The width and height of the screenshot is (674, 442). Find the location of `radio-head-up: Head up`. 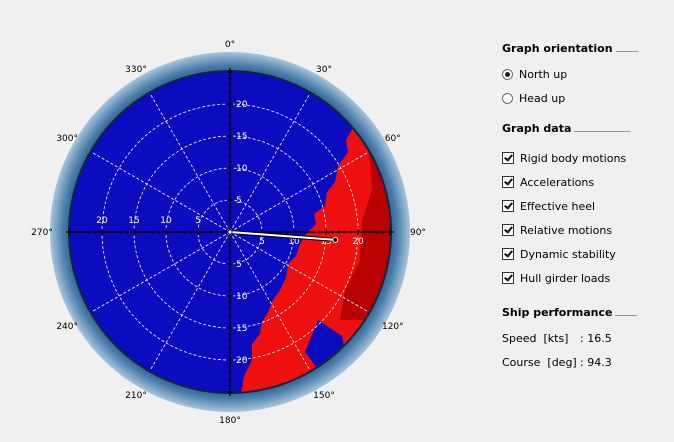

radio-head-up: Head up is located at coordinates (533, 98).